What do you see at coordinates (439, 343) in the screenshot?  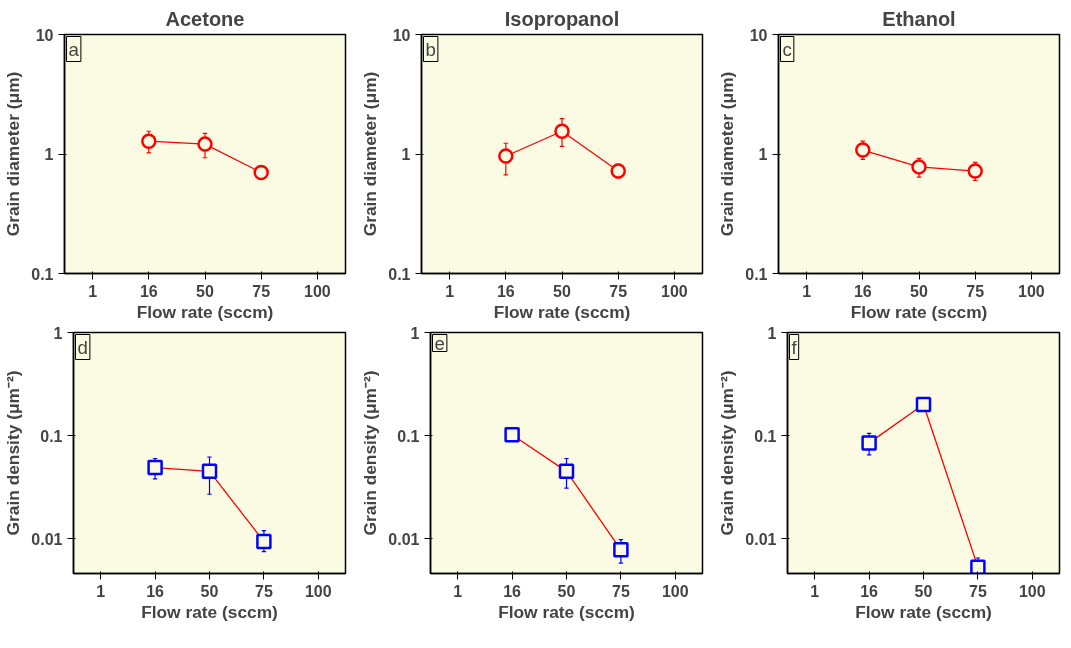 I see `annotation: e` at bounding box center [439, 343].